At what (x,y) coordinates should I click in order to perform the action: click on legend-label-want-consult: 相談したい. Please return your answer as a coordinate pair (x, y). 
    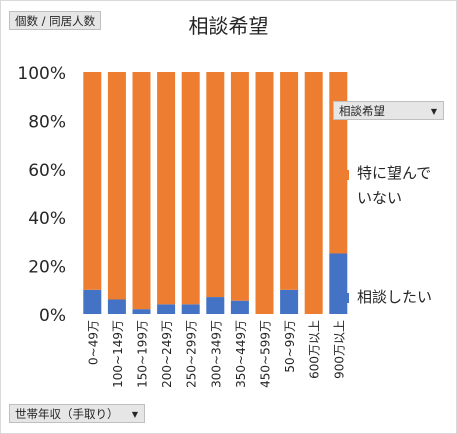
    Looking at the image, I should click on (394, 297).